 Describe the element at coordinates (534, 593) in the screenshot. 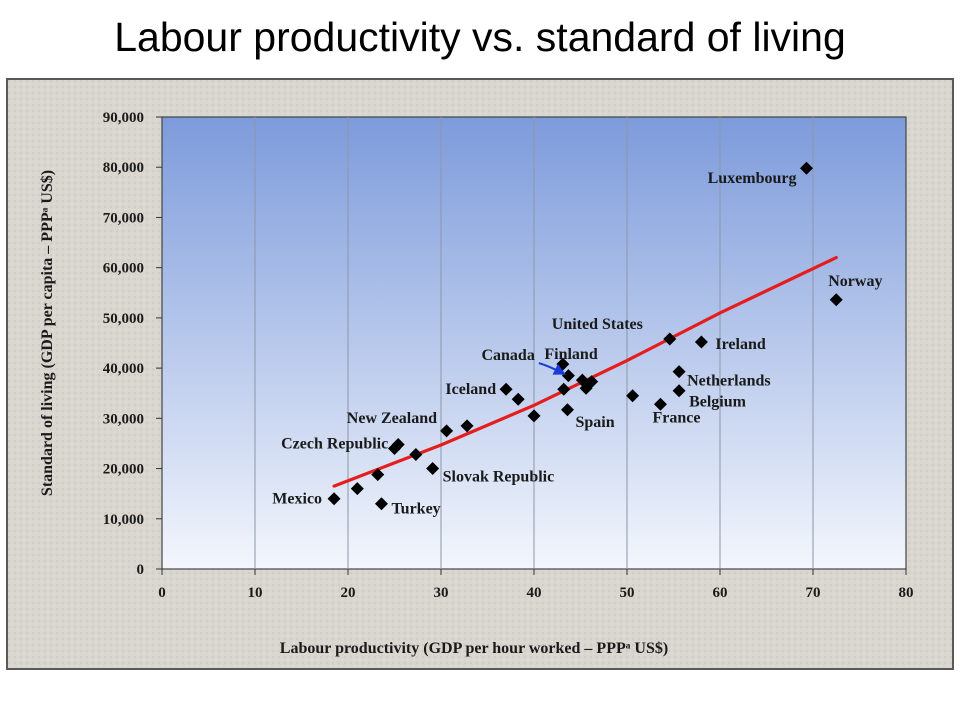

I see `x-tick-label: 40` at that location.